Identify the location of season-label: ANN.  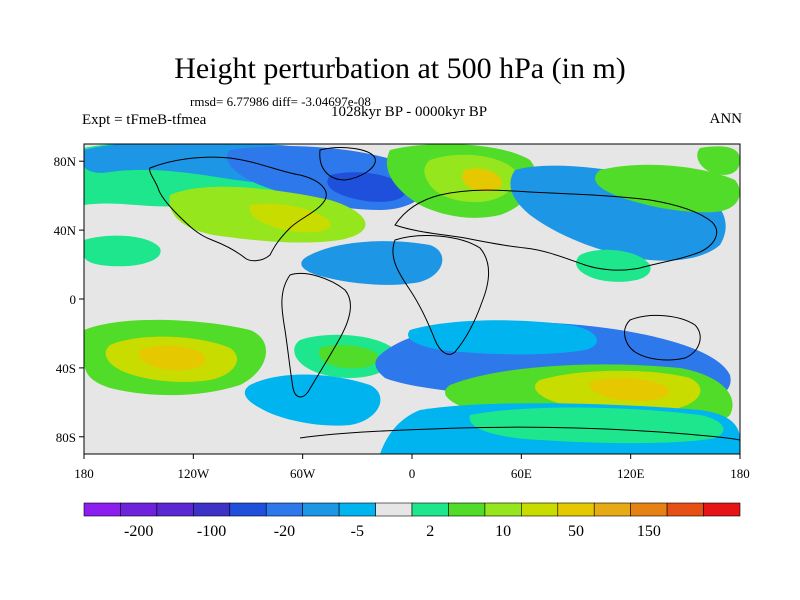
(726, 119).